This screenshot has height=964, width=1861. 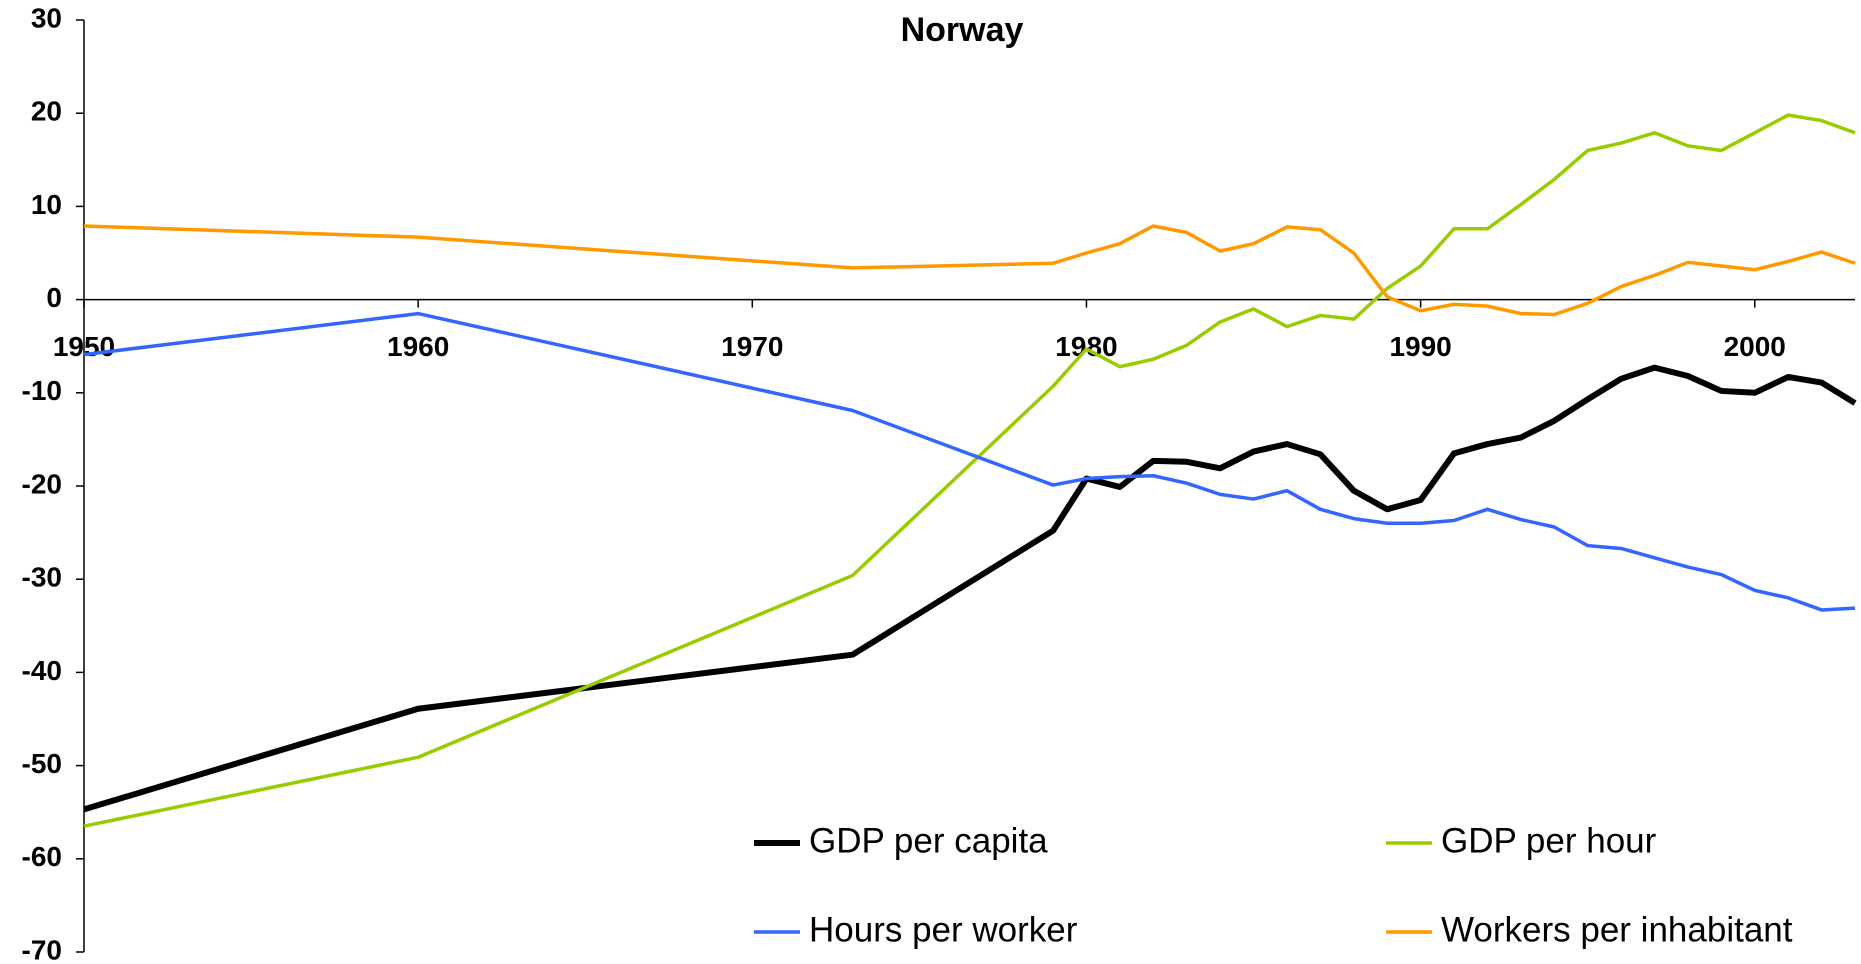 What do you see at coordinates (42, 577) in the screenshot?
I see `y-tick-label: -30` at bounding box center [42, 577].